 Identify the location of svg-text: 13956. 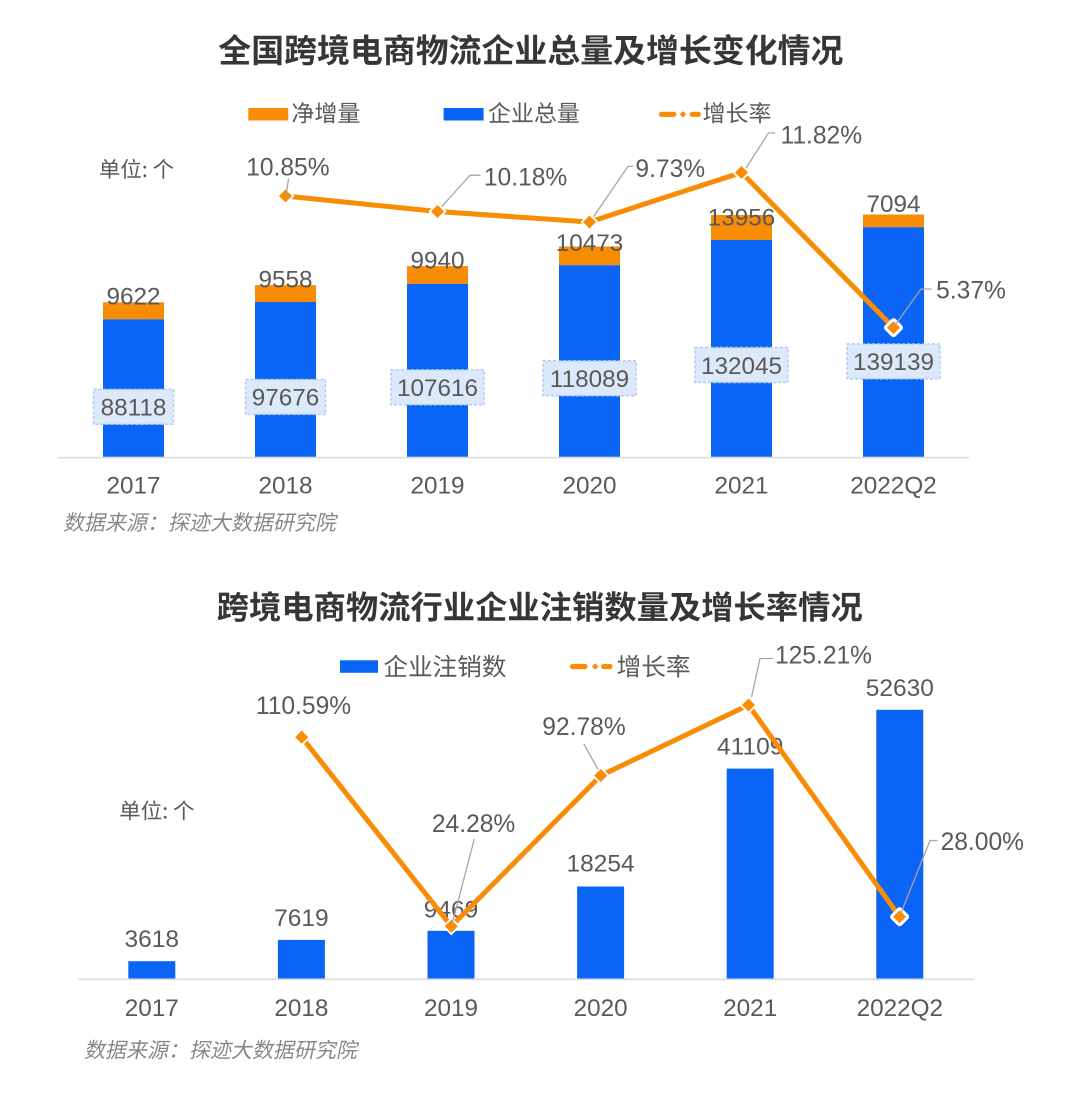
(742, 218).